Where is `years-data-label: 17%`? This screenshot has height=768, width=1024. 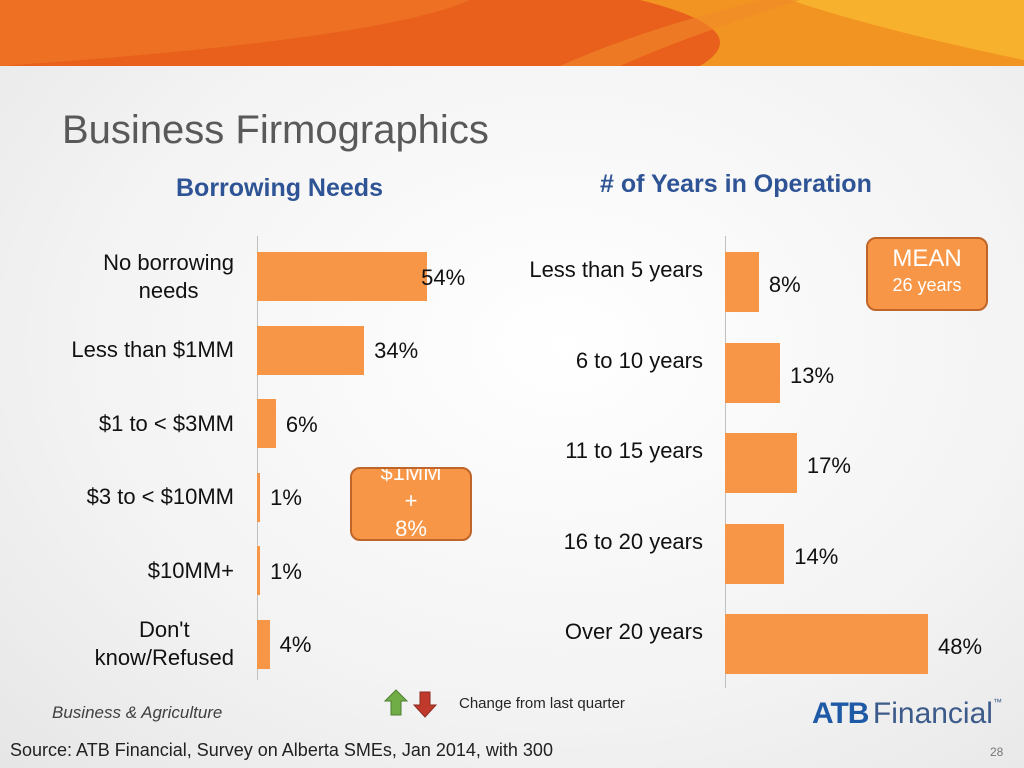
years-data-label: 17% is located at coordinates (828, 466).